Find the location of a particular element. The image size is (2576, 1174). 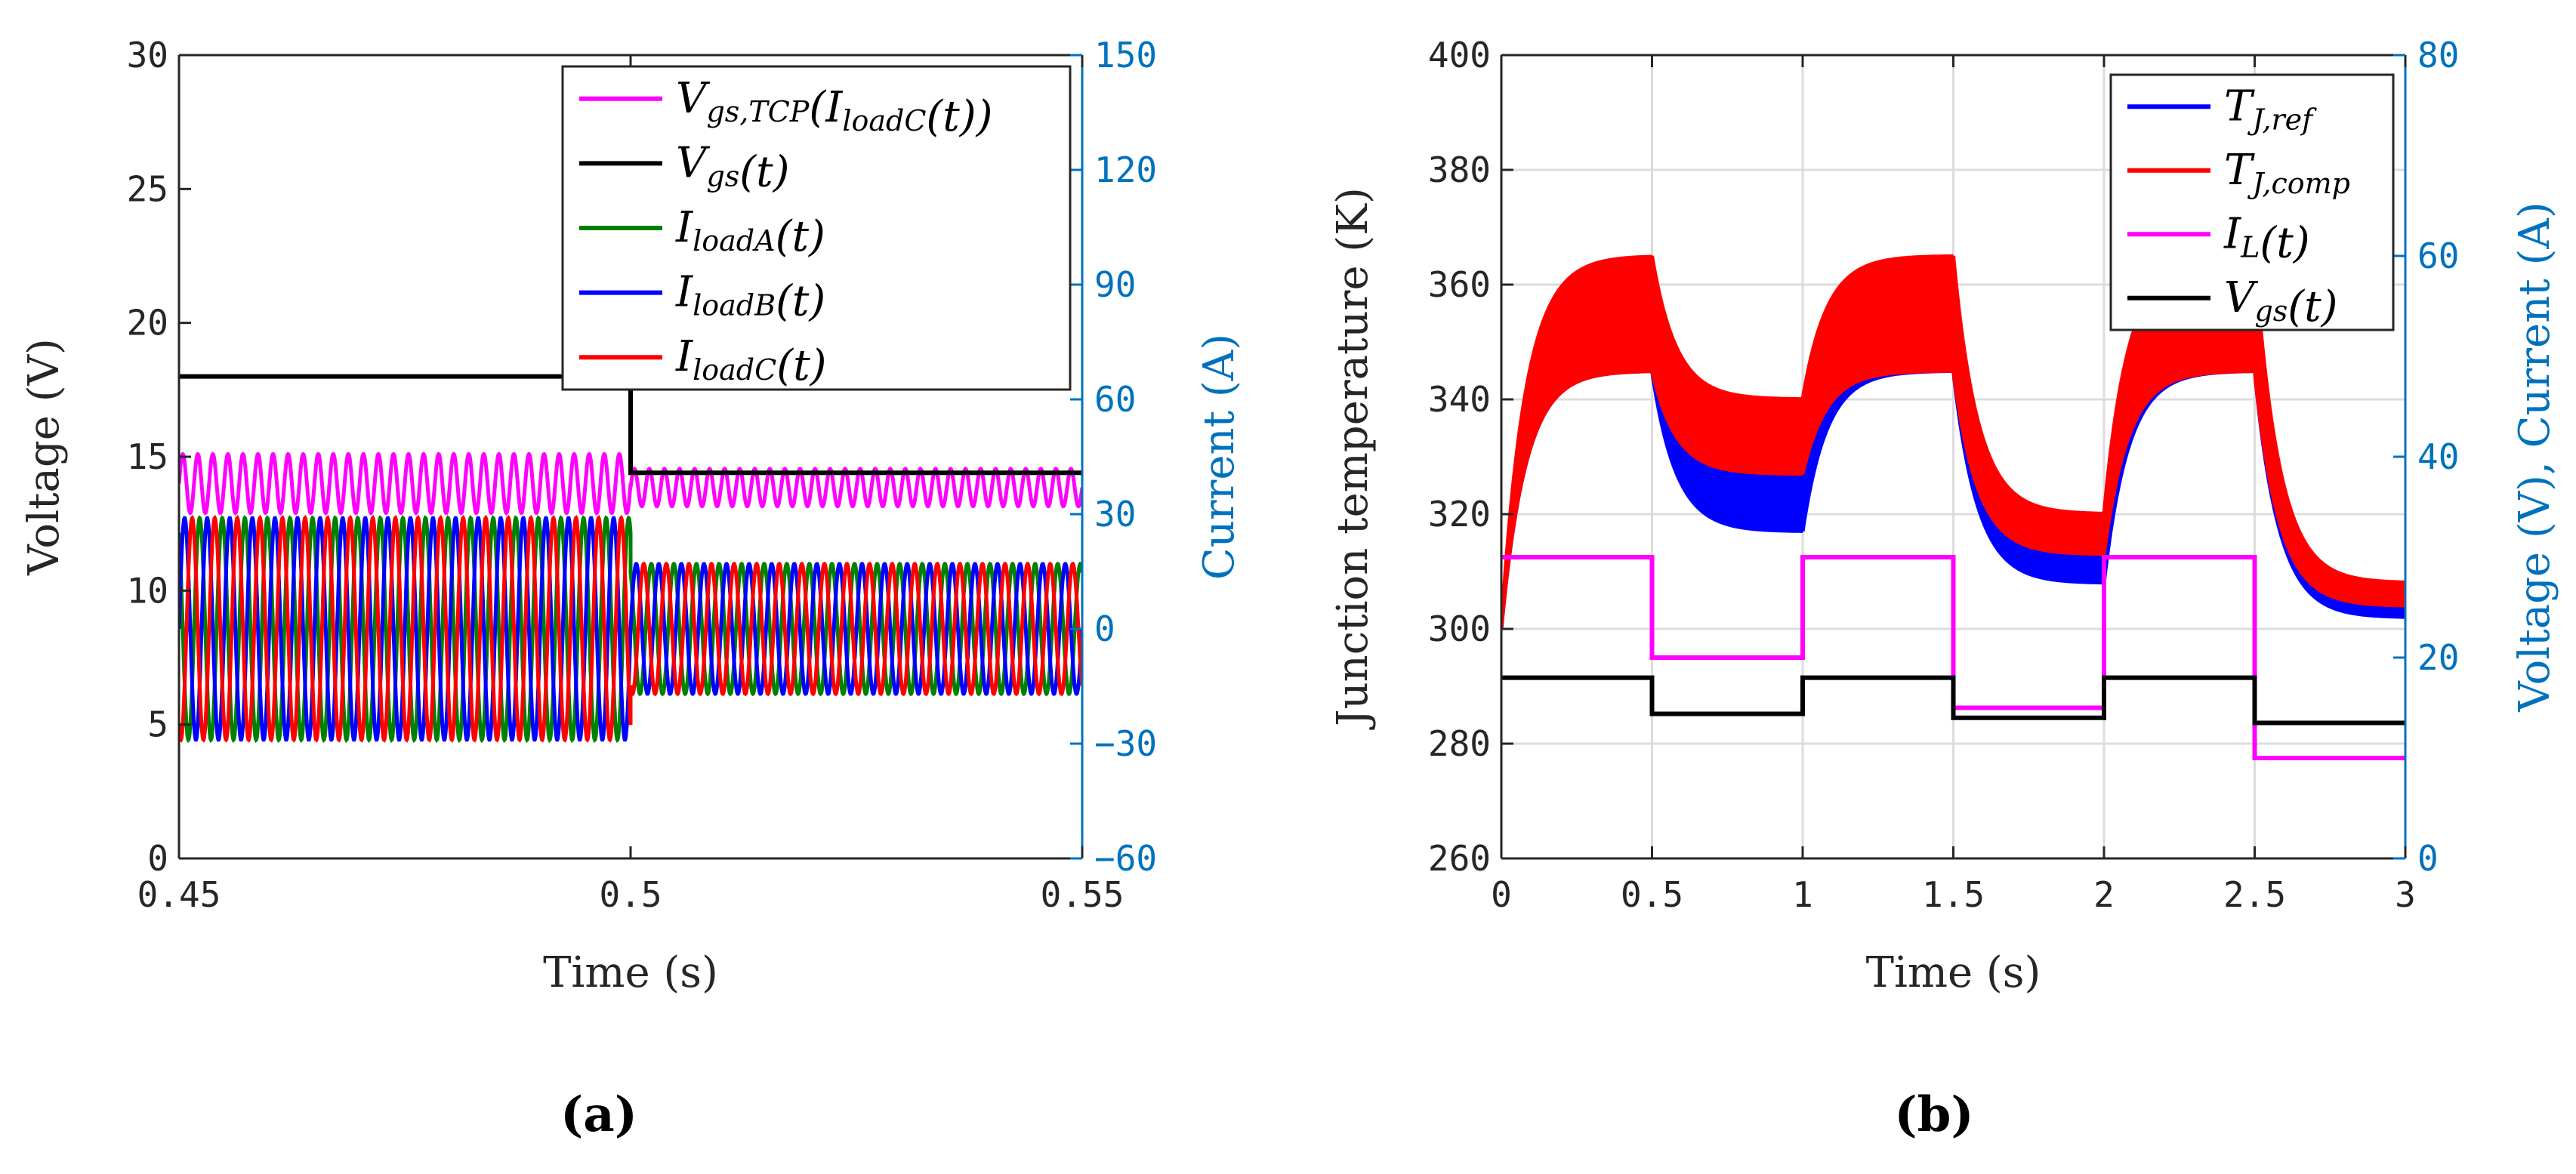

series-v-gs-tcp-line is located at coordinates (630, 483).